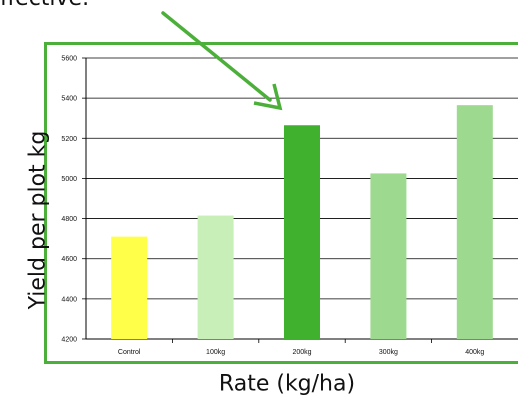 The image size is (518, 397). What do you see at coordinates (474, 222) in the screenshot?
I see `bar-400kg` at bounding box center [474, 222].